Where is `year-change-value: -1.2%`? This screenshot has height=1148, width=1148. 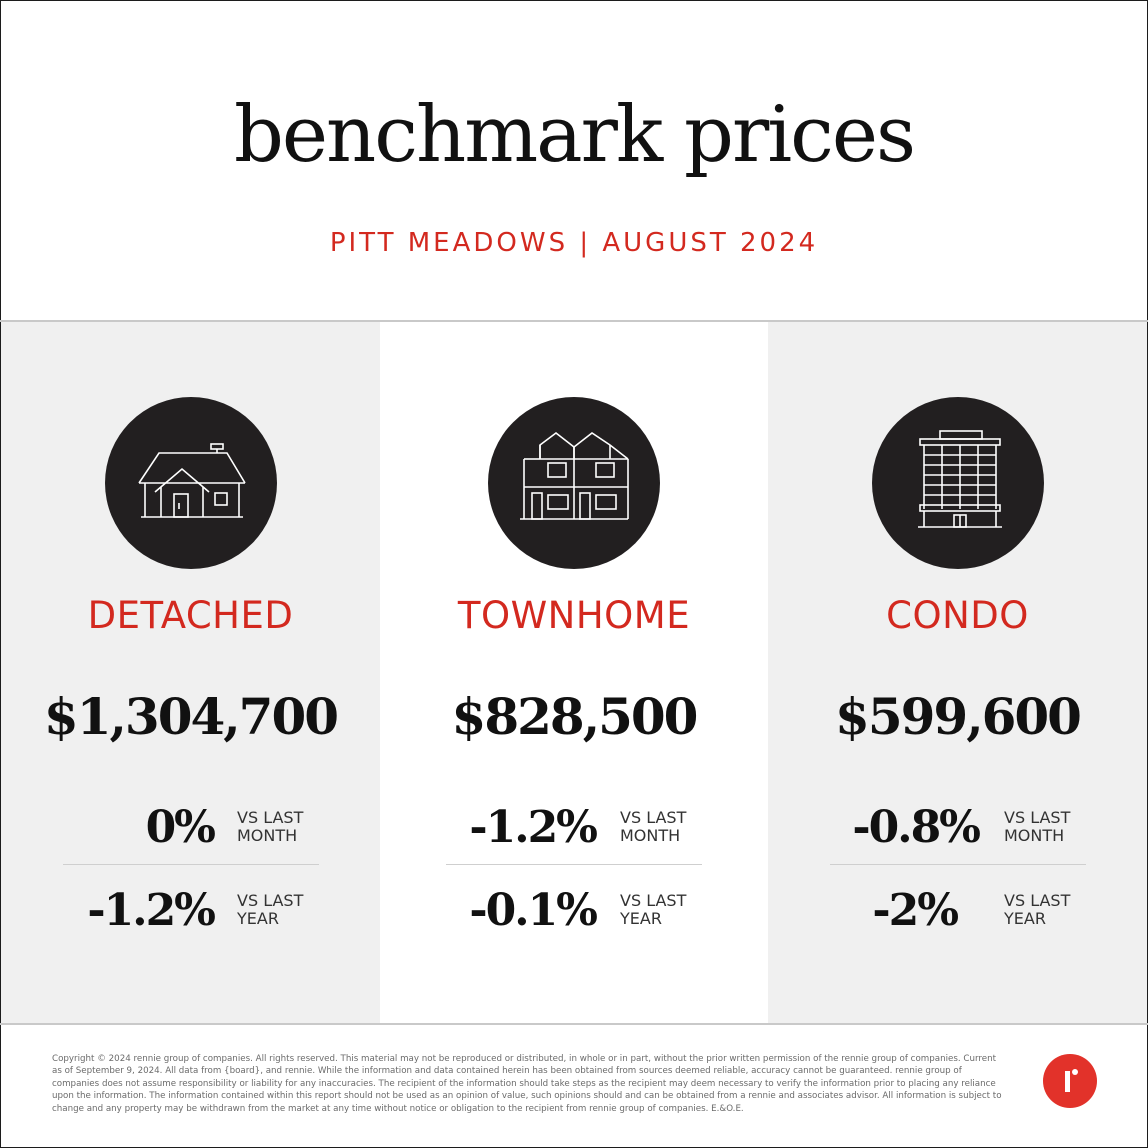
year-change-value: -1.2% is located at coordinates (151, 910).